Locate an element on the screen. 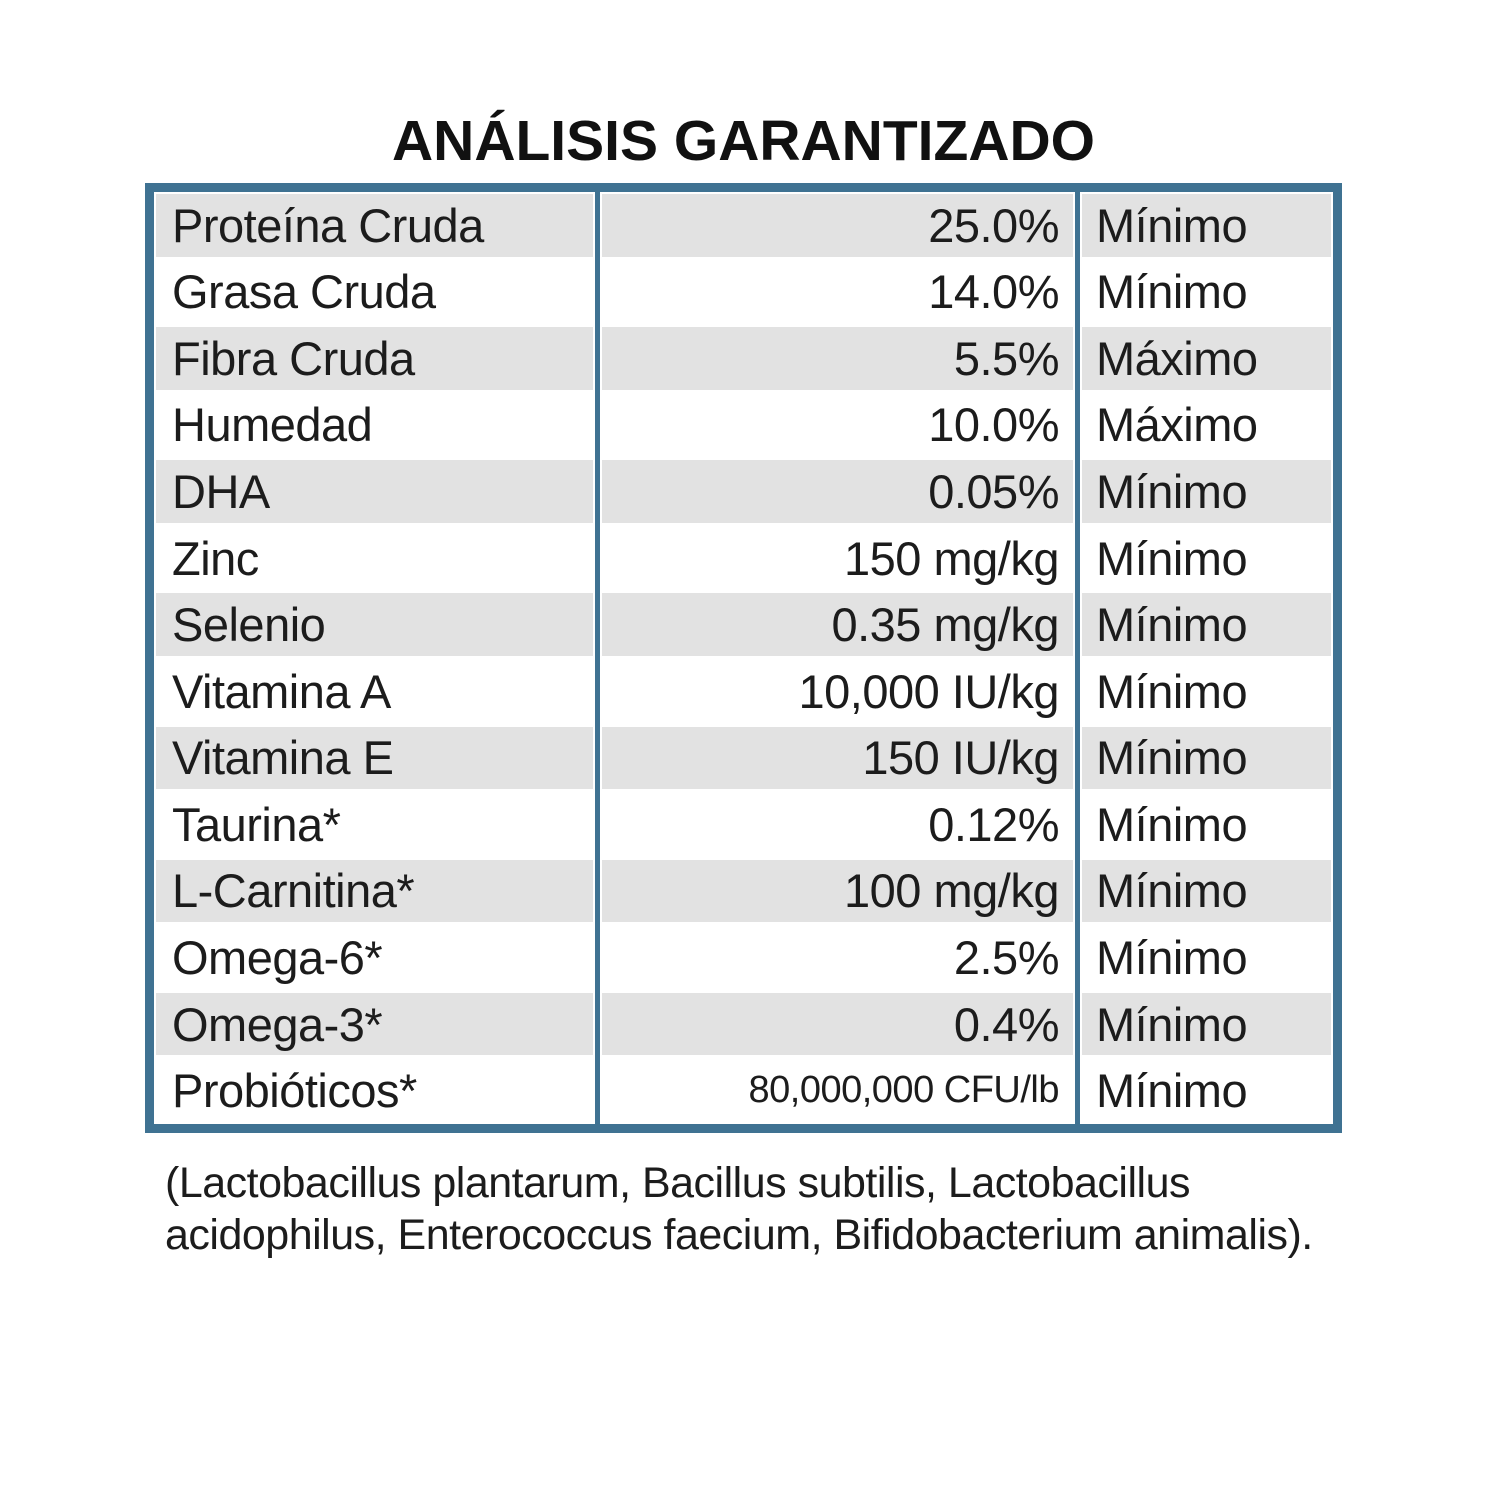 The image size is (1500, 1500). row-value: 0.05% is located at coordinates (837, 491).